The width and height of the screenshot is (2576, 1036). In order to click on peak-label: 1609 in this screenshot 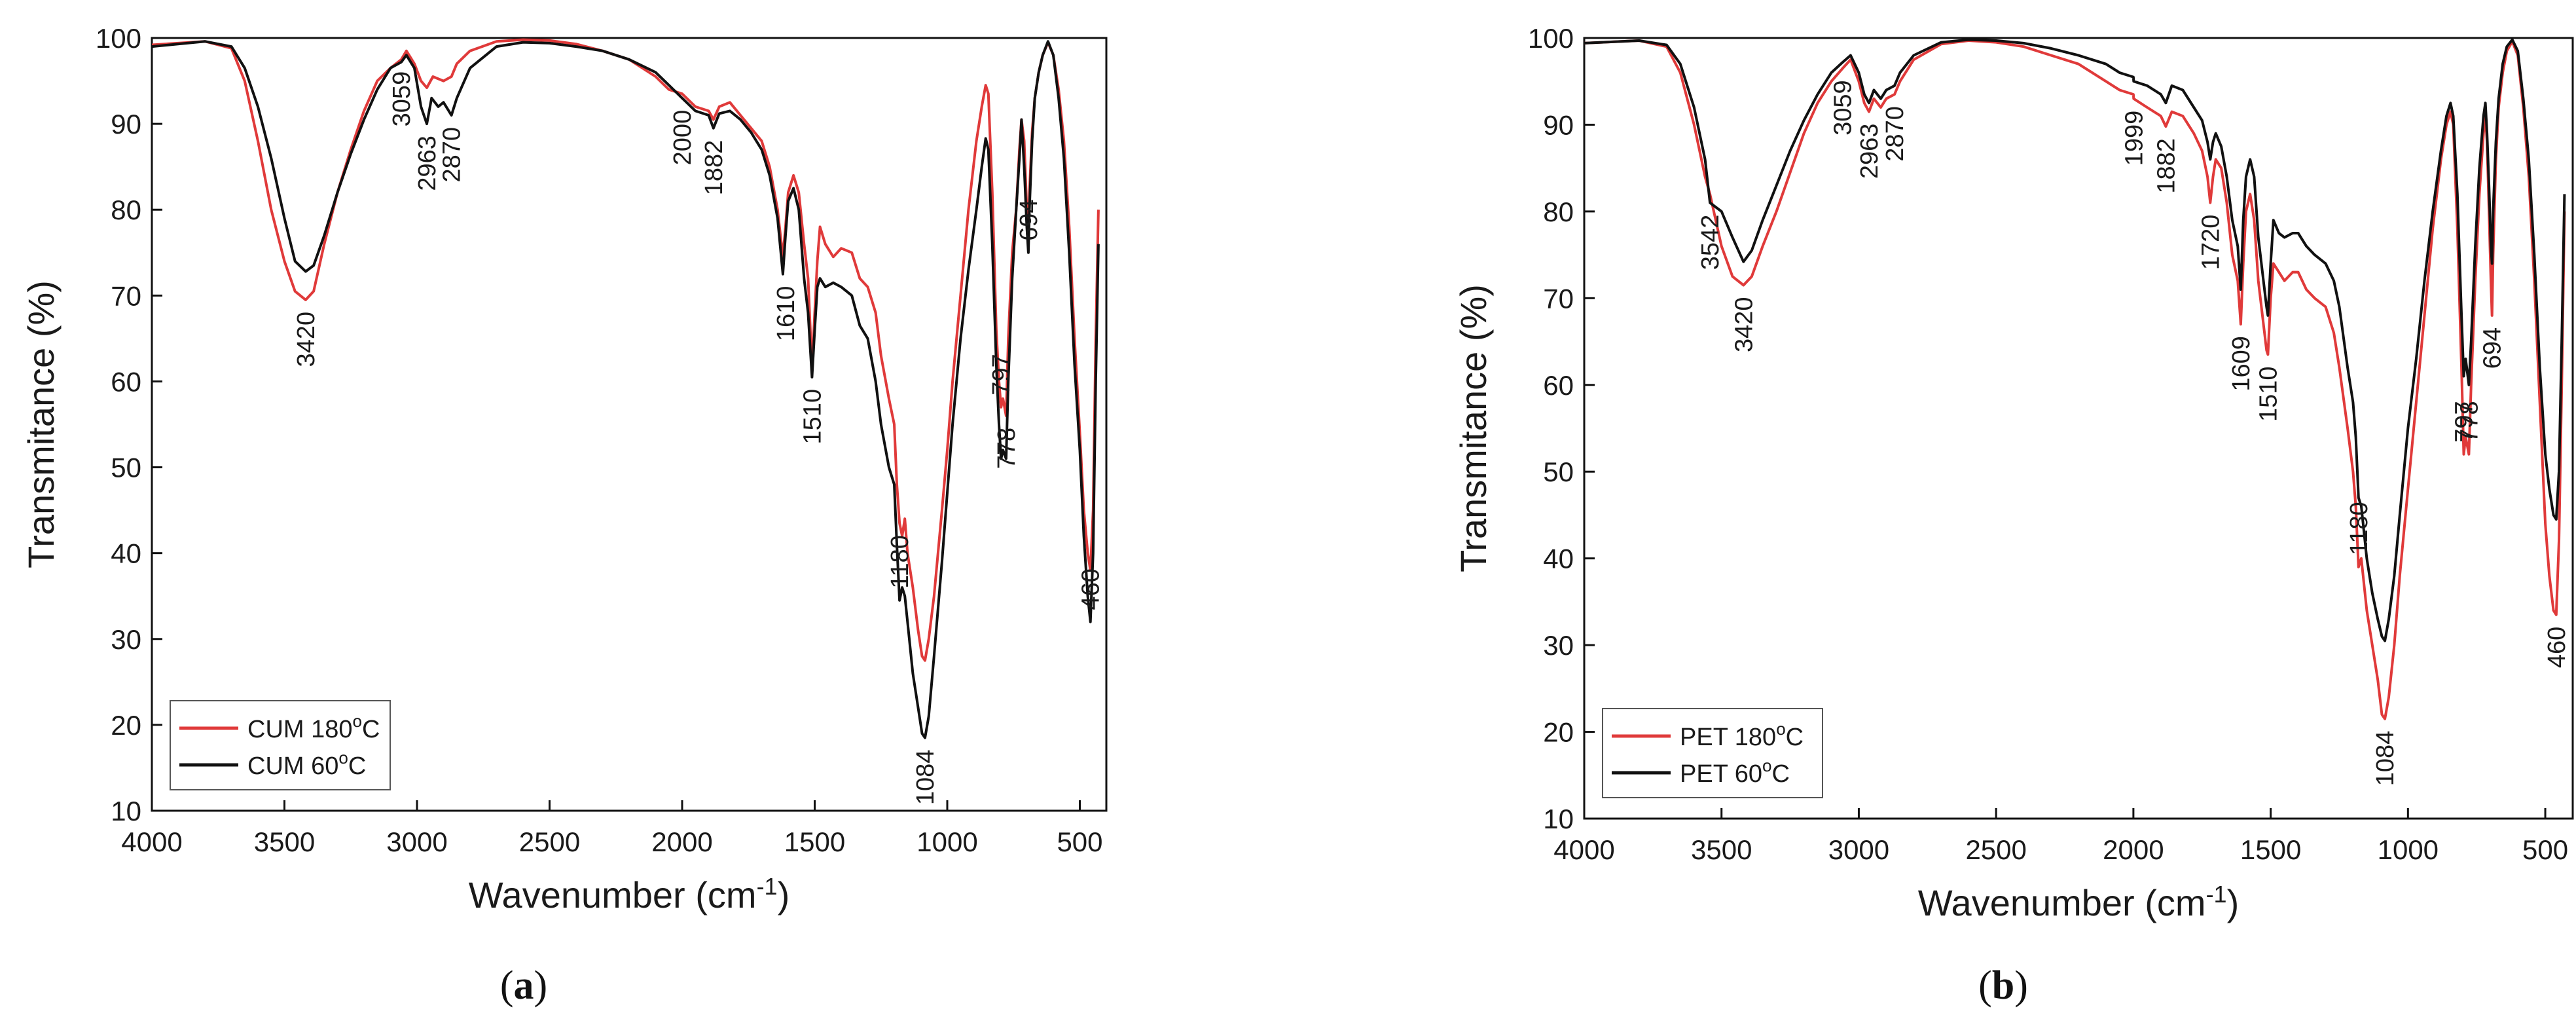, I will do `click(2241, 364)`.